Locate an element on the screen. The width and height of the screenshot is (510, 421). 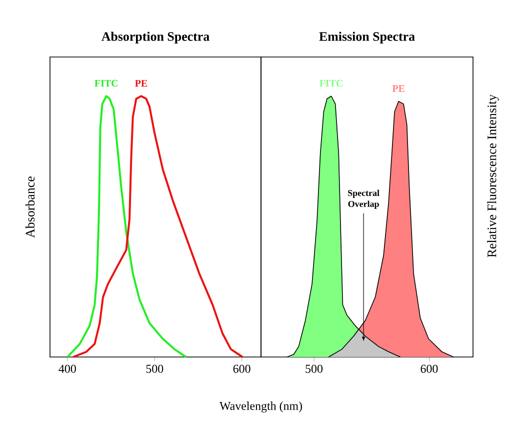
y-axis-title: Relative Fluorescence Intensity is located at coordinates (493, 176).